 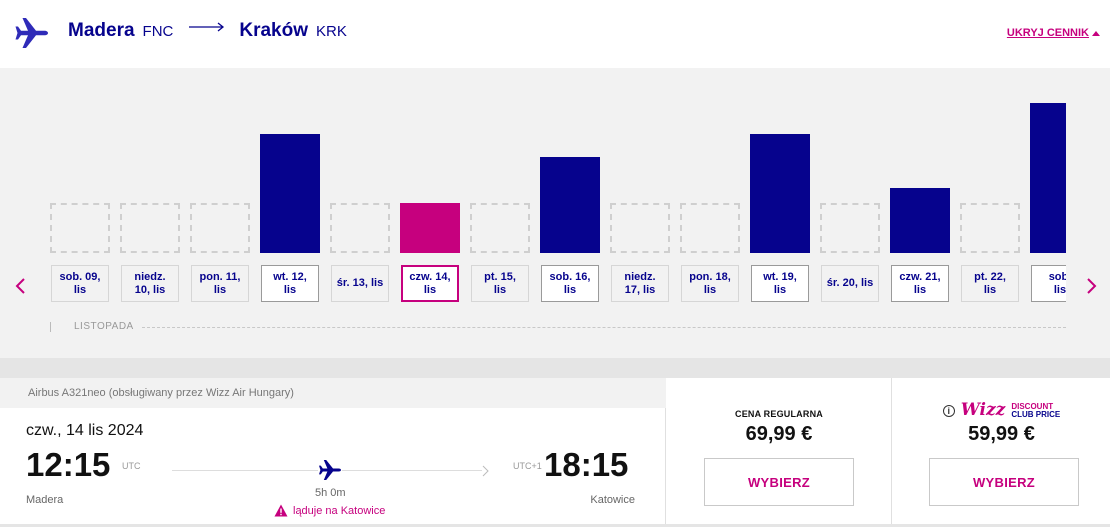 What do you see at coordinates (779, 434) in the screenshot?
I see `regular-price-value: 69,99 €` at bounding box center [779, 434].